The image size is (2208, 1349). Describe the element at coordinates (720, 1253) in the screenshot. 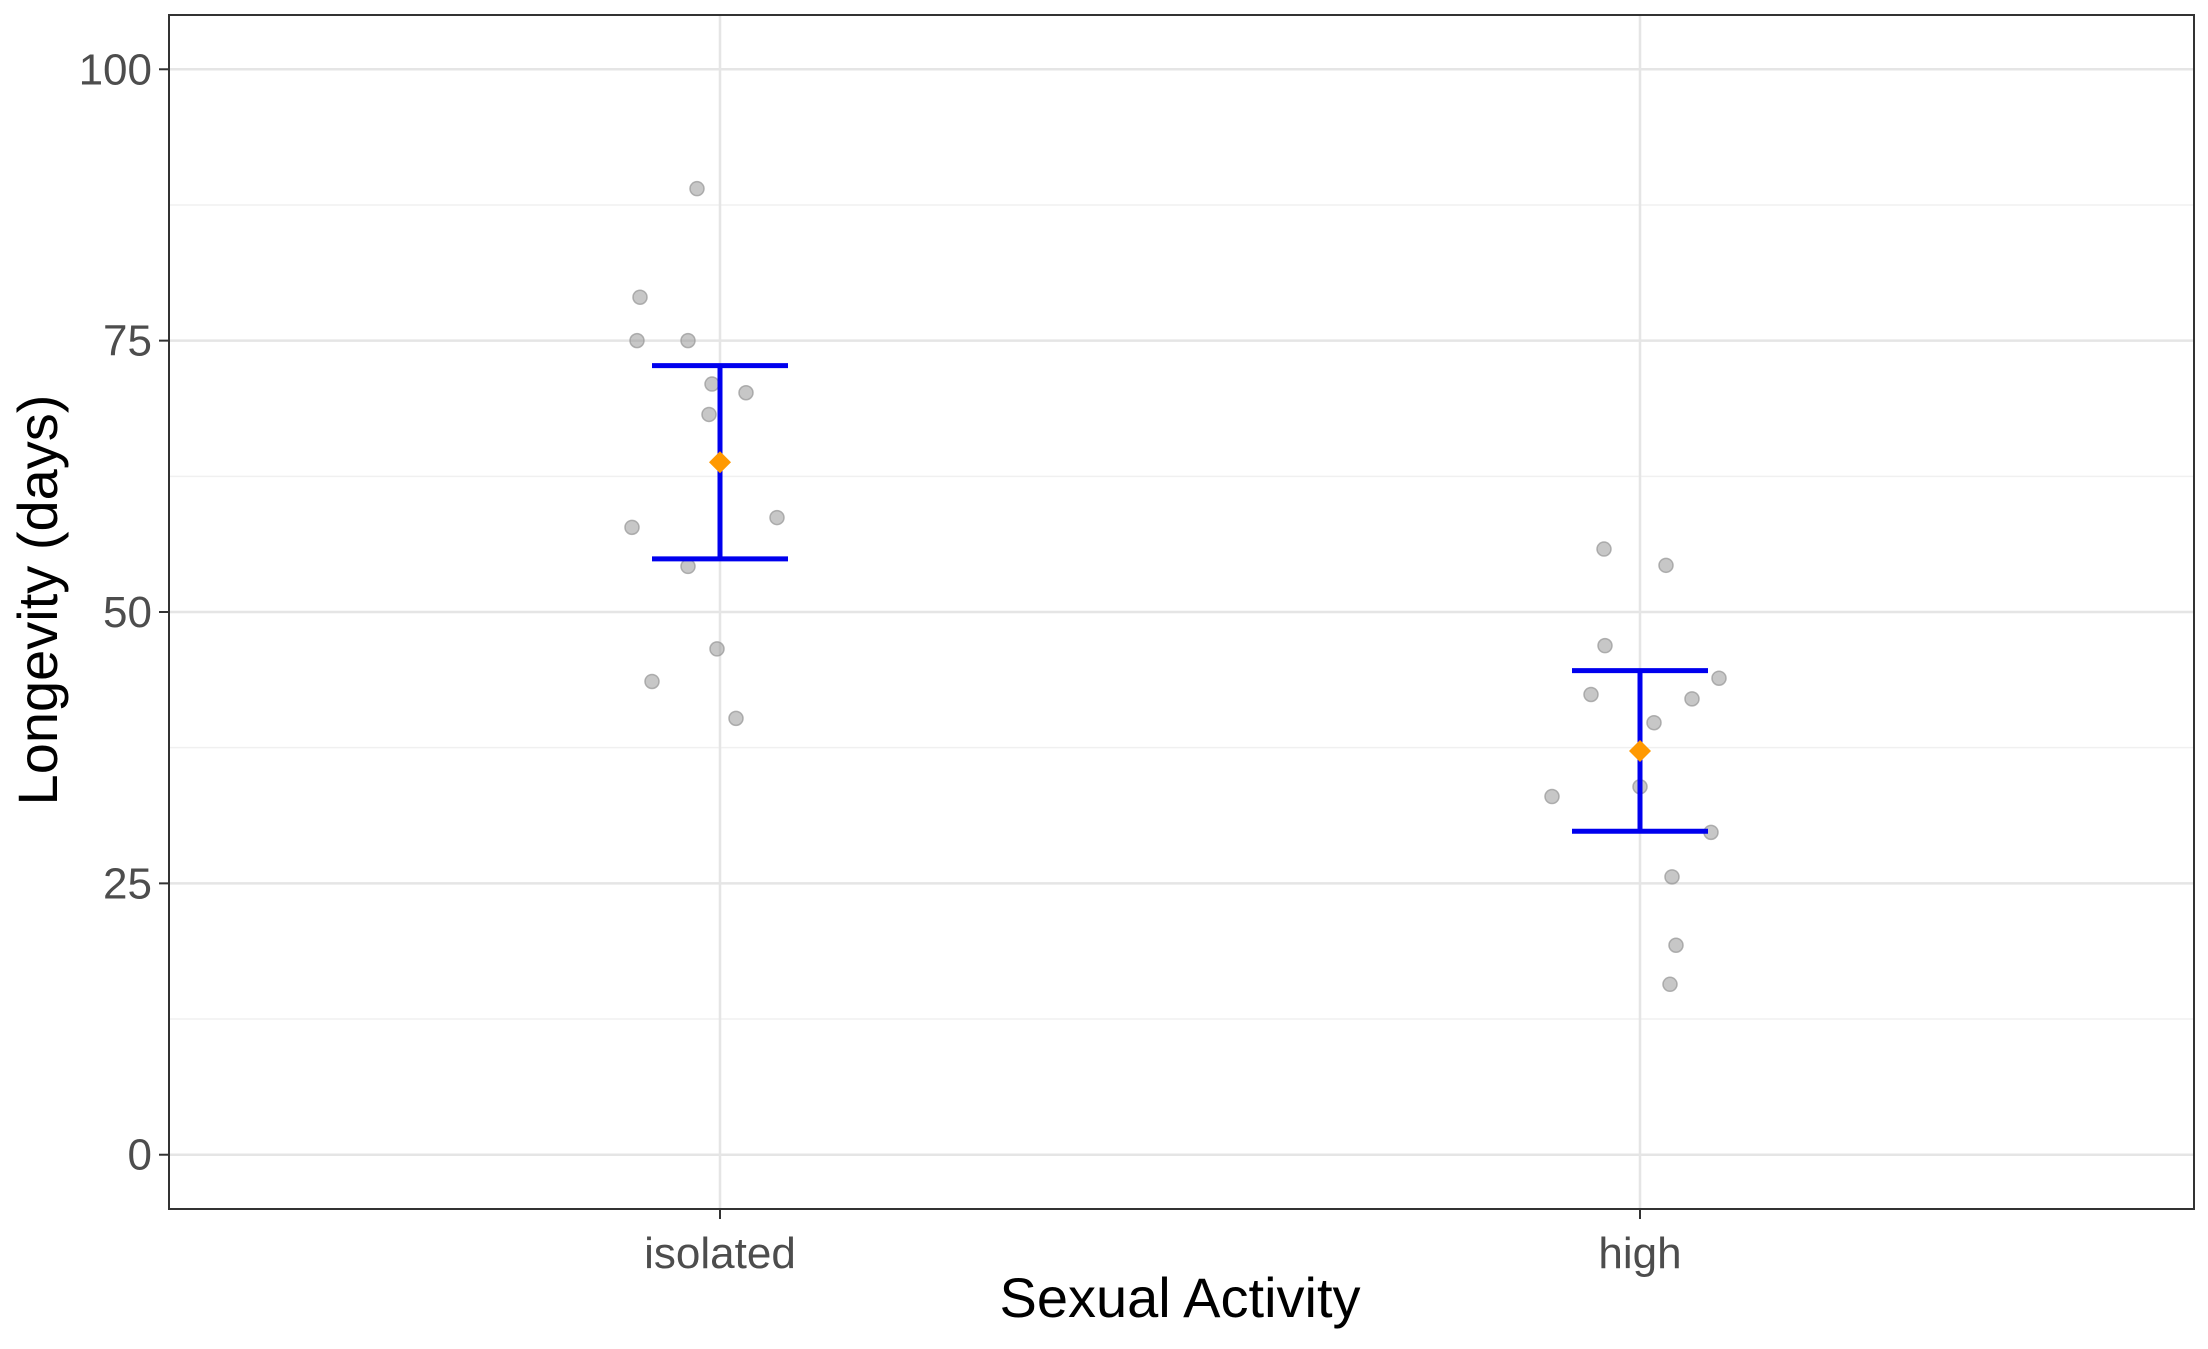

I see `x-tick-label: isolated` at that location.